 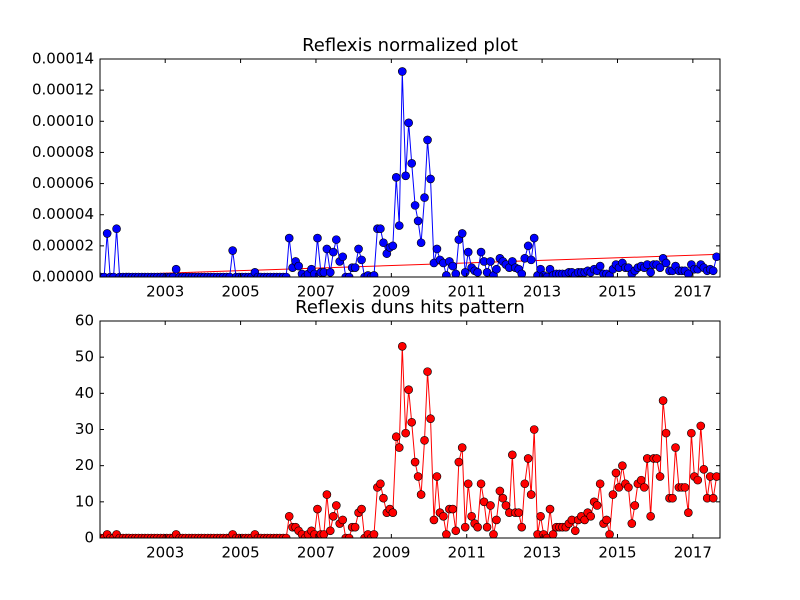 What do you see at coordinates (63, 245) in the screenshot?
I see `y-tick-label: 0.00002` at bounding box center [63, 245].